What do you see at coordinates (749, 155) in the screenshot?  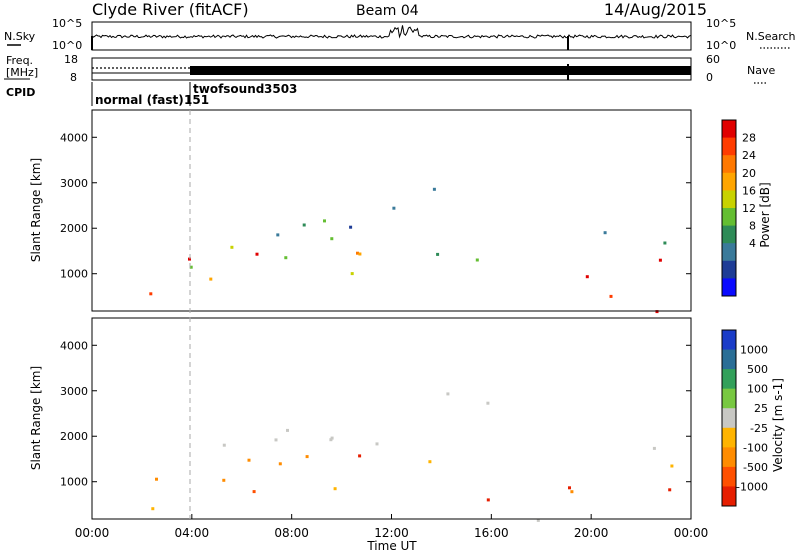 I see `colorbar-tick-label: 24` at bounding box center [749, 155].